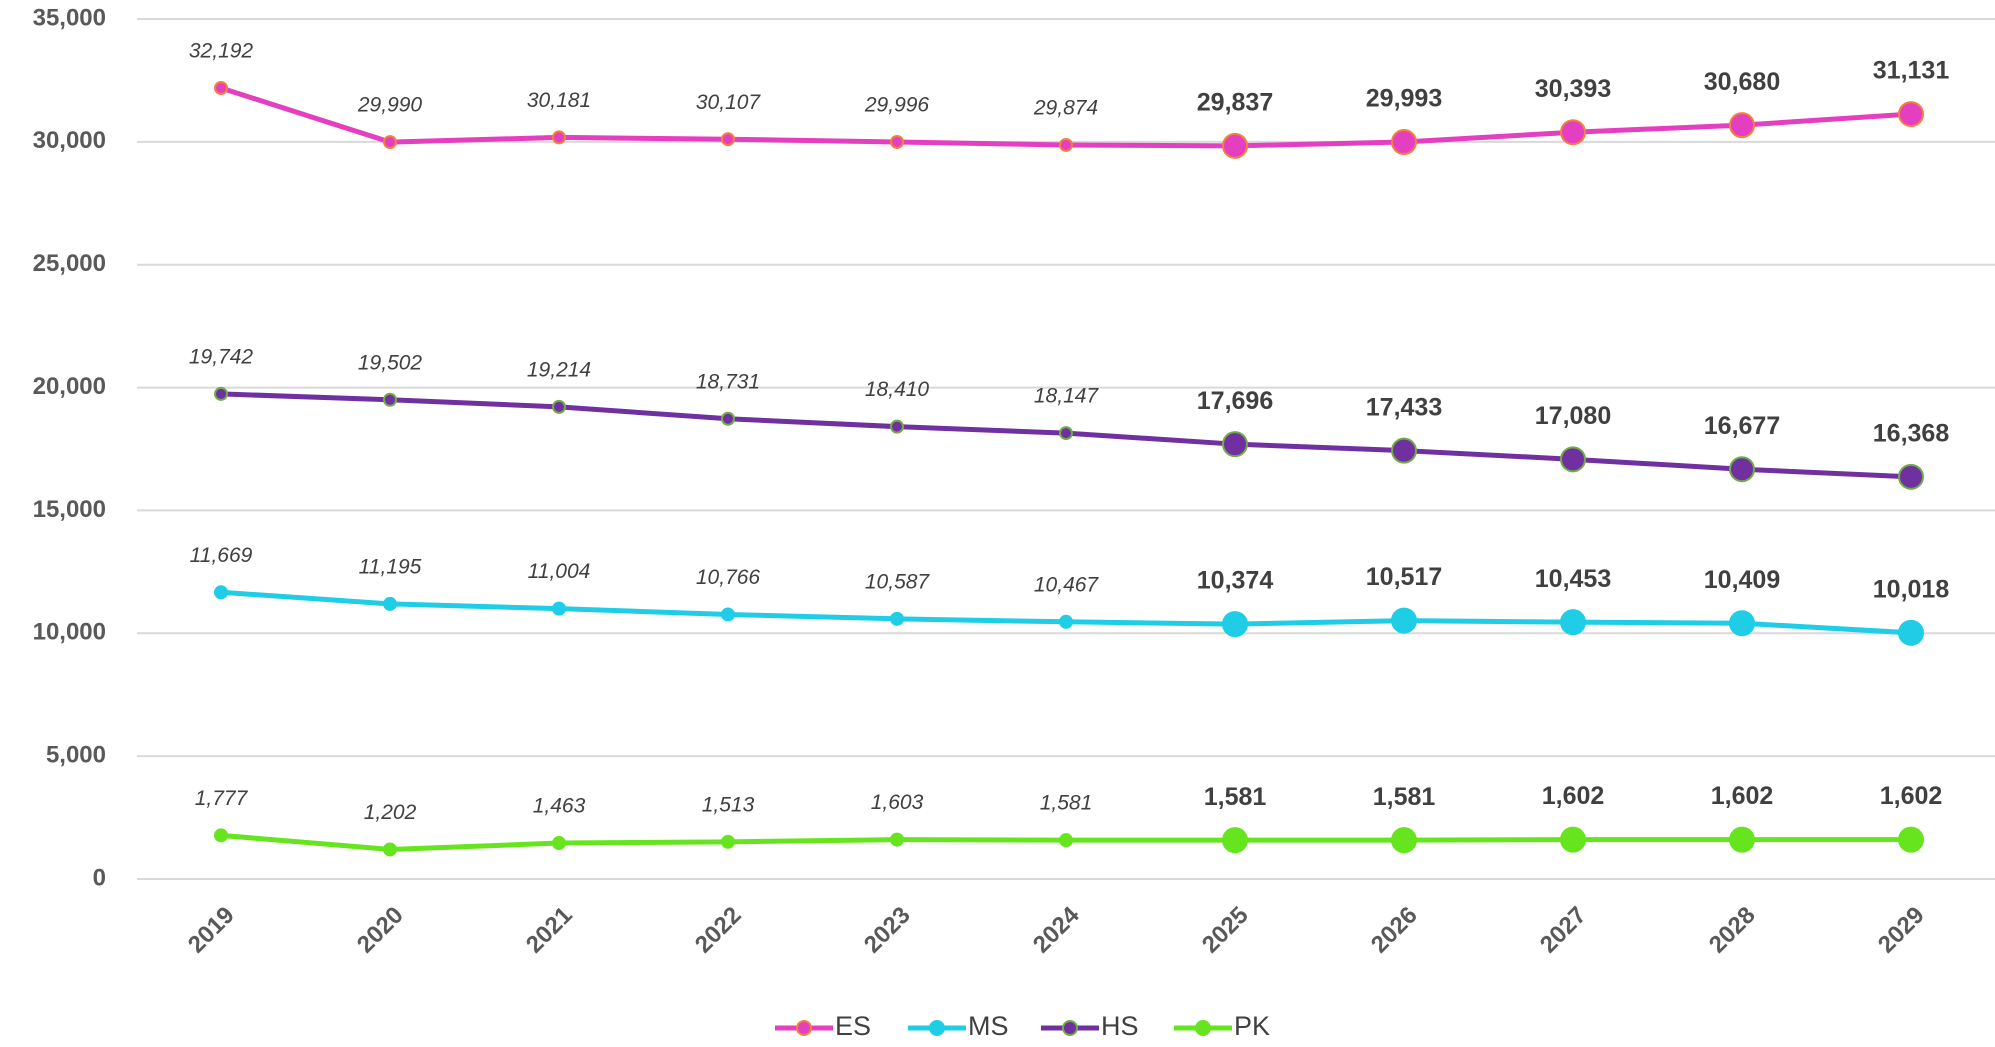 This screenshot has height=1047, width=1995. What do you see at coordinates (69, 509) in the screenshot?
I see `y-tick-label: 15,000` at bounding box center [69, 509].